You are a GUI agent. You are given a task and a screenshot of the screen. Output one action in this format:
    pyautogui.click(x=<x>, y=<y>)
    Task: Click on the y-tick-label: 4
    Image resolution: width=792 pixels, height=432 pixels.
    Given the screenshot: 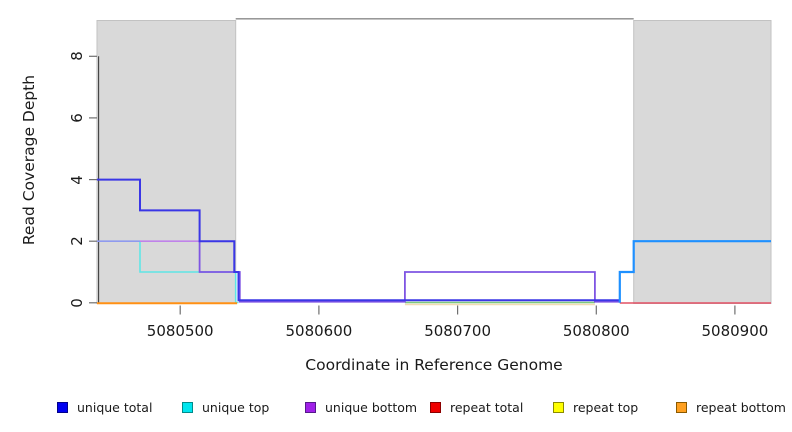 What is the action you would take?
    pyautogui.click(x=77, y=179)
    